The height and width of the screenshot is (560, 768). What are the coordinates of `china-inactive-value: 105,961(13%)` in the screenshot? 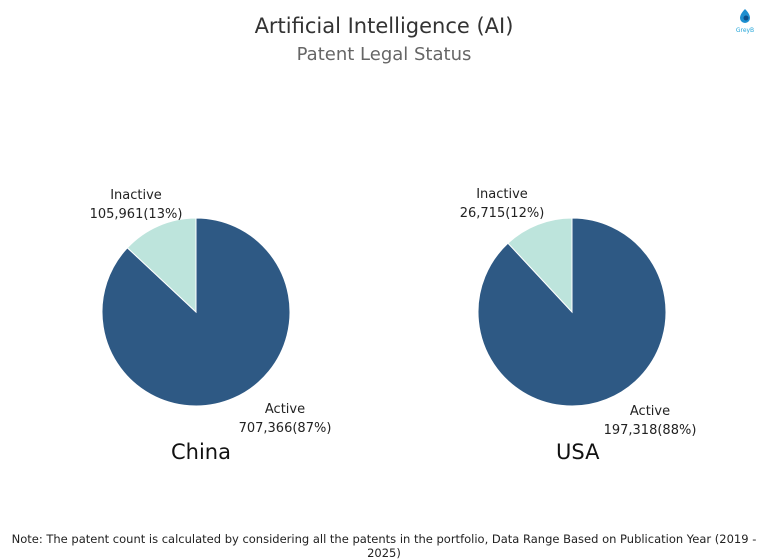 It's located at (136, 214).